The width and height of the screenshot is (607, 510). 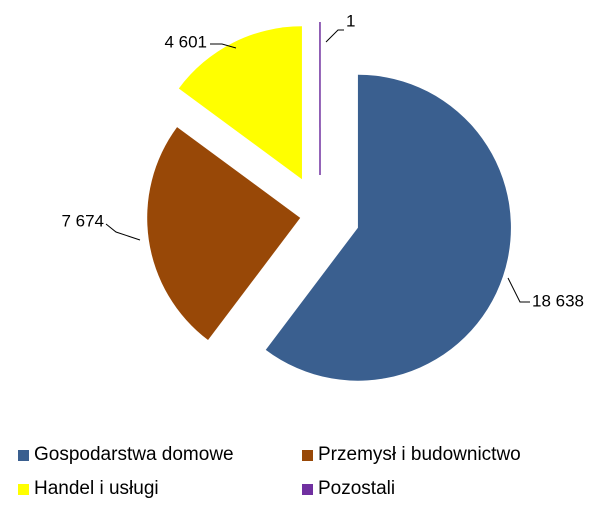 What do you see at coordinates (185, 41) in the screenshot?
I see `data-label: 4 601` at bounding box center [185, 41].